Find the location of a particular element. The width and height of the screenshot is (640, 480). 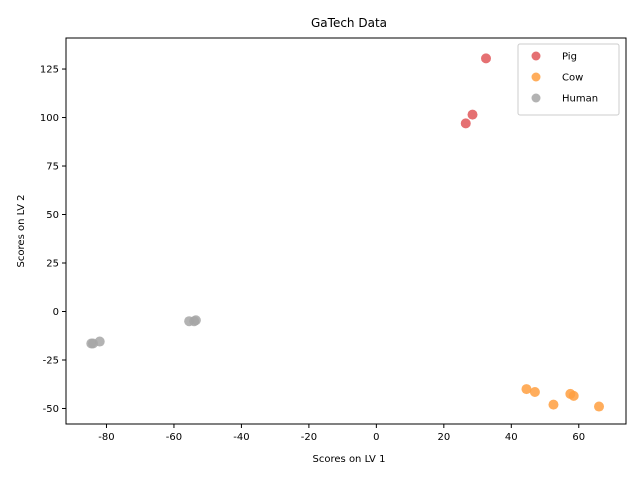

y-axis-label: Scores on LV 2 is located at coordinates (21, 231).